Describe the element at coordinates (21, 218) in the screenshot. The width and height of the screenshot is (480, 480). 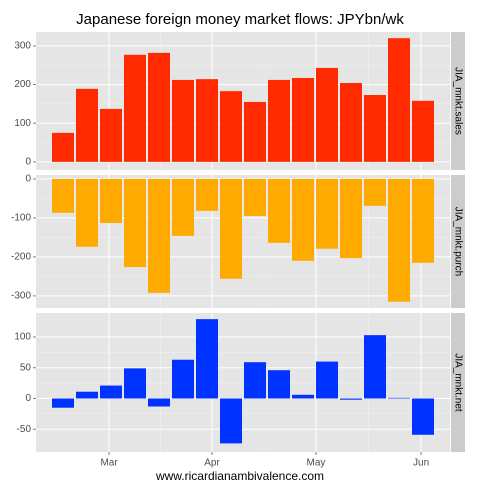
I see `y-tick-label: -100` at that location.